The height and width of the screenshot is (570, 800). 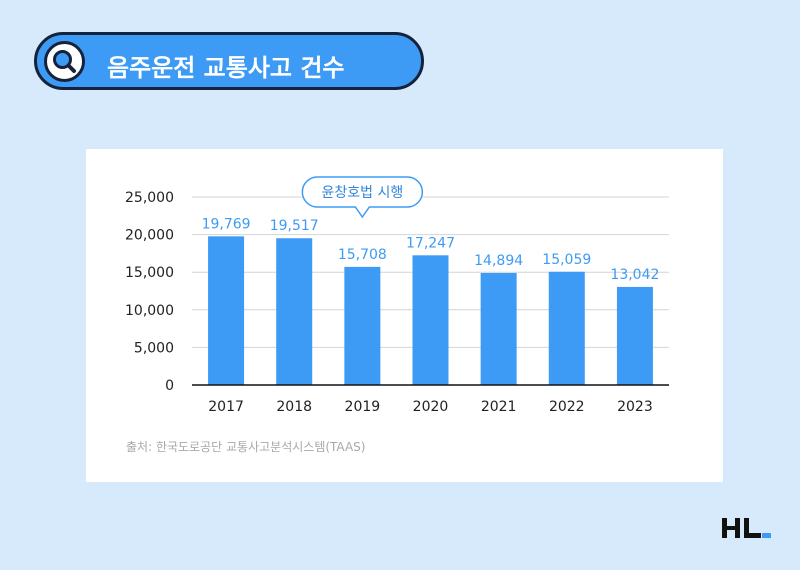 What do you see at coordinates (154, 348) in the screenshot?
I see `y-tick-label: 5,000` at bounding box center [154, 348].